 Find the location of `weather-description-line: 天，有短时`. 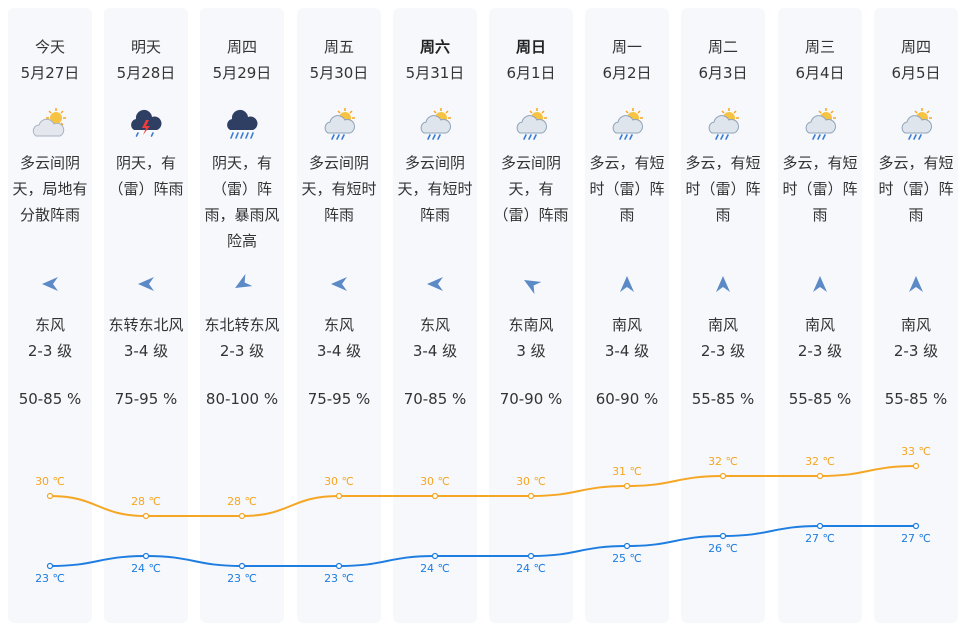

weather-description-line: 天，有短时 is located at coordinates (435, 189).